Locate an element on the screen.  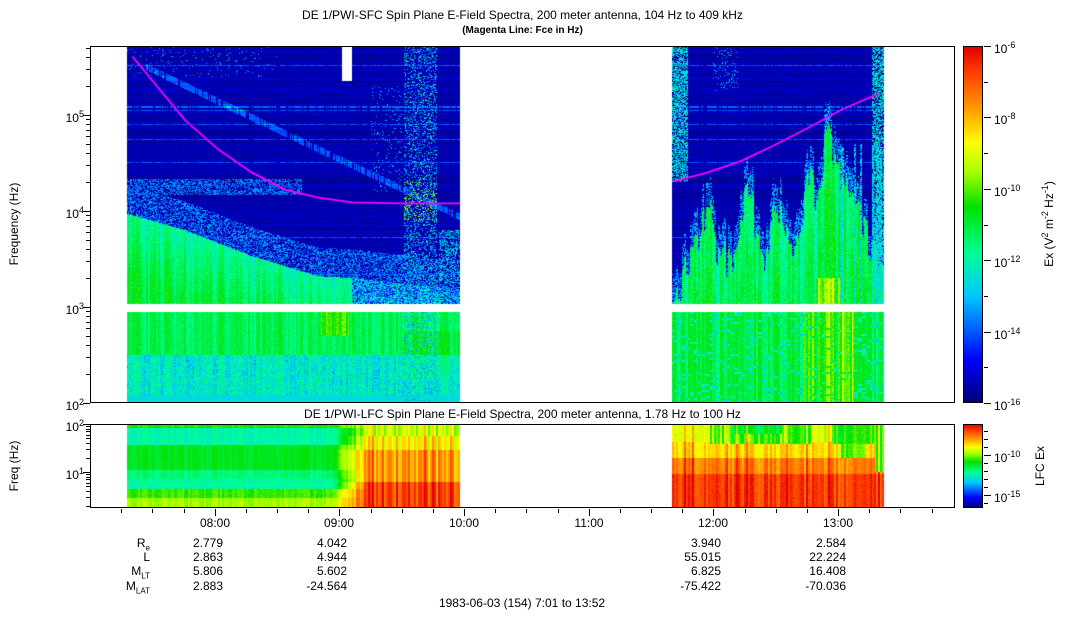
lfc-cb-tick-label: 10-15 is located at coordinates (1007, 497).